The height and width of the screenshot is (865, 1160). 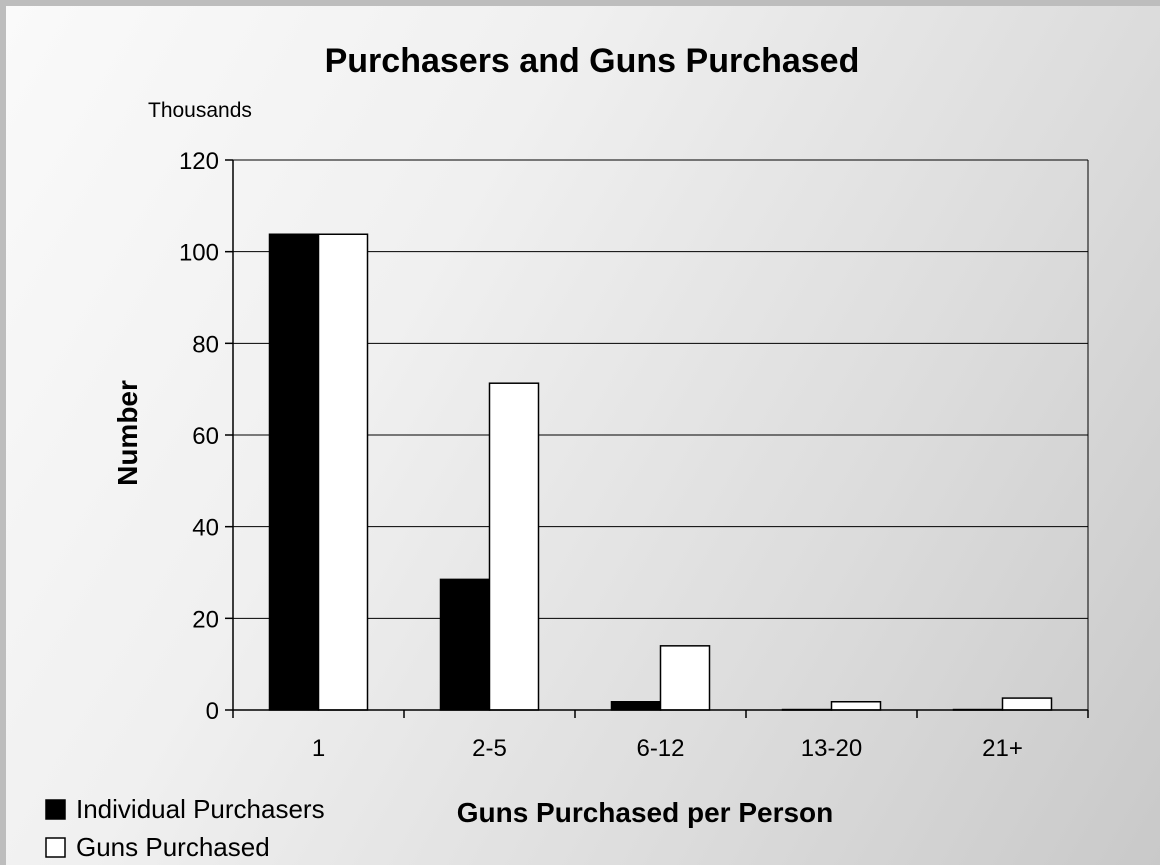 What do you see at coordinates (199, 253) in the screenshot?
I see `y-tick-label-5: 100` at bounding box center [199, 253].